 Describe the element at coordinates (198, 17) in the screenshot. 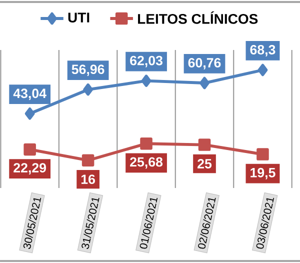

I see `legend-label: LEITOS CLÍNICOS` at that location.